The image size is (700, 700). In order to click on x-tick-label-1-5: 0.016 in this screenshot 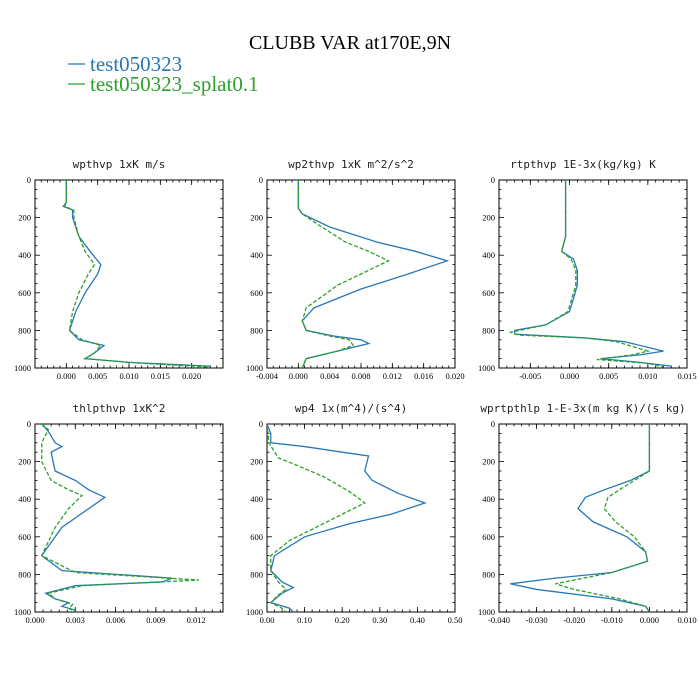, I will do `click(423, 376)`.